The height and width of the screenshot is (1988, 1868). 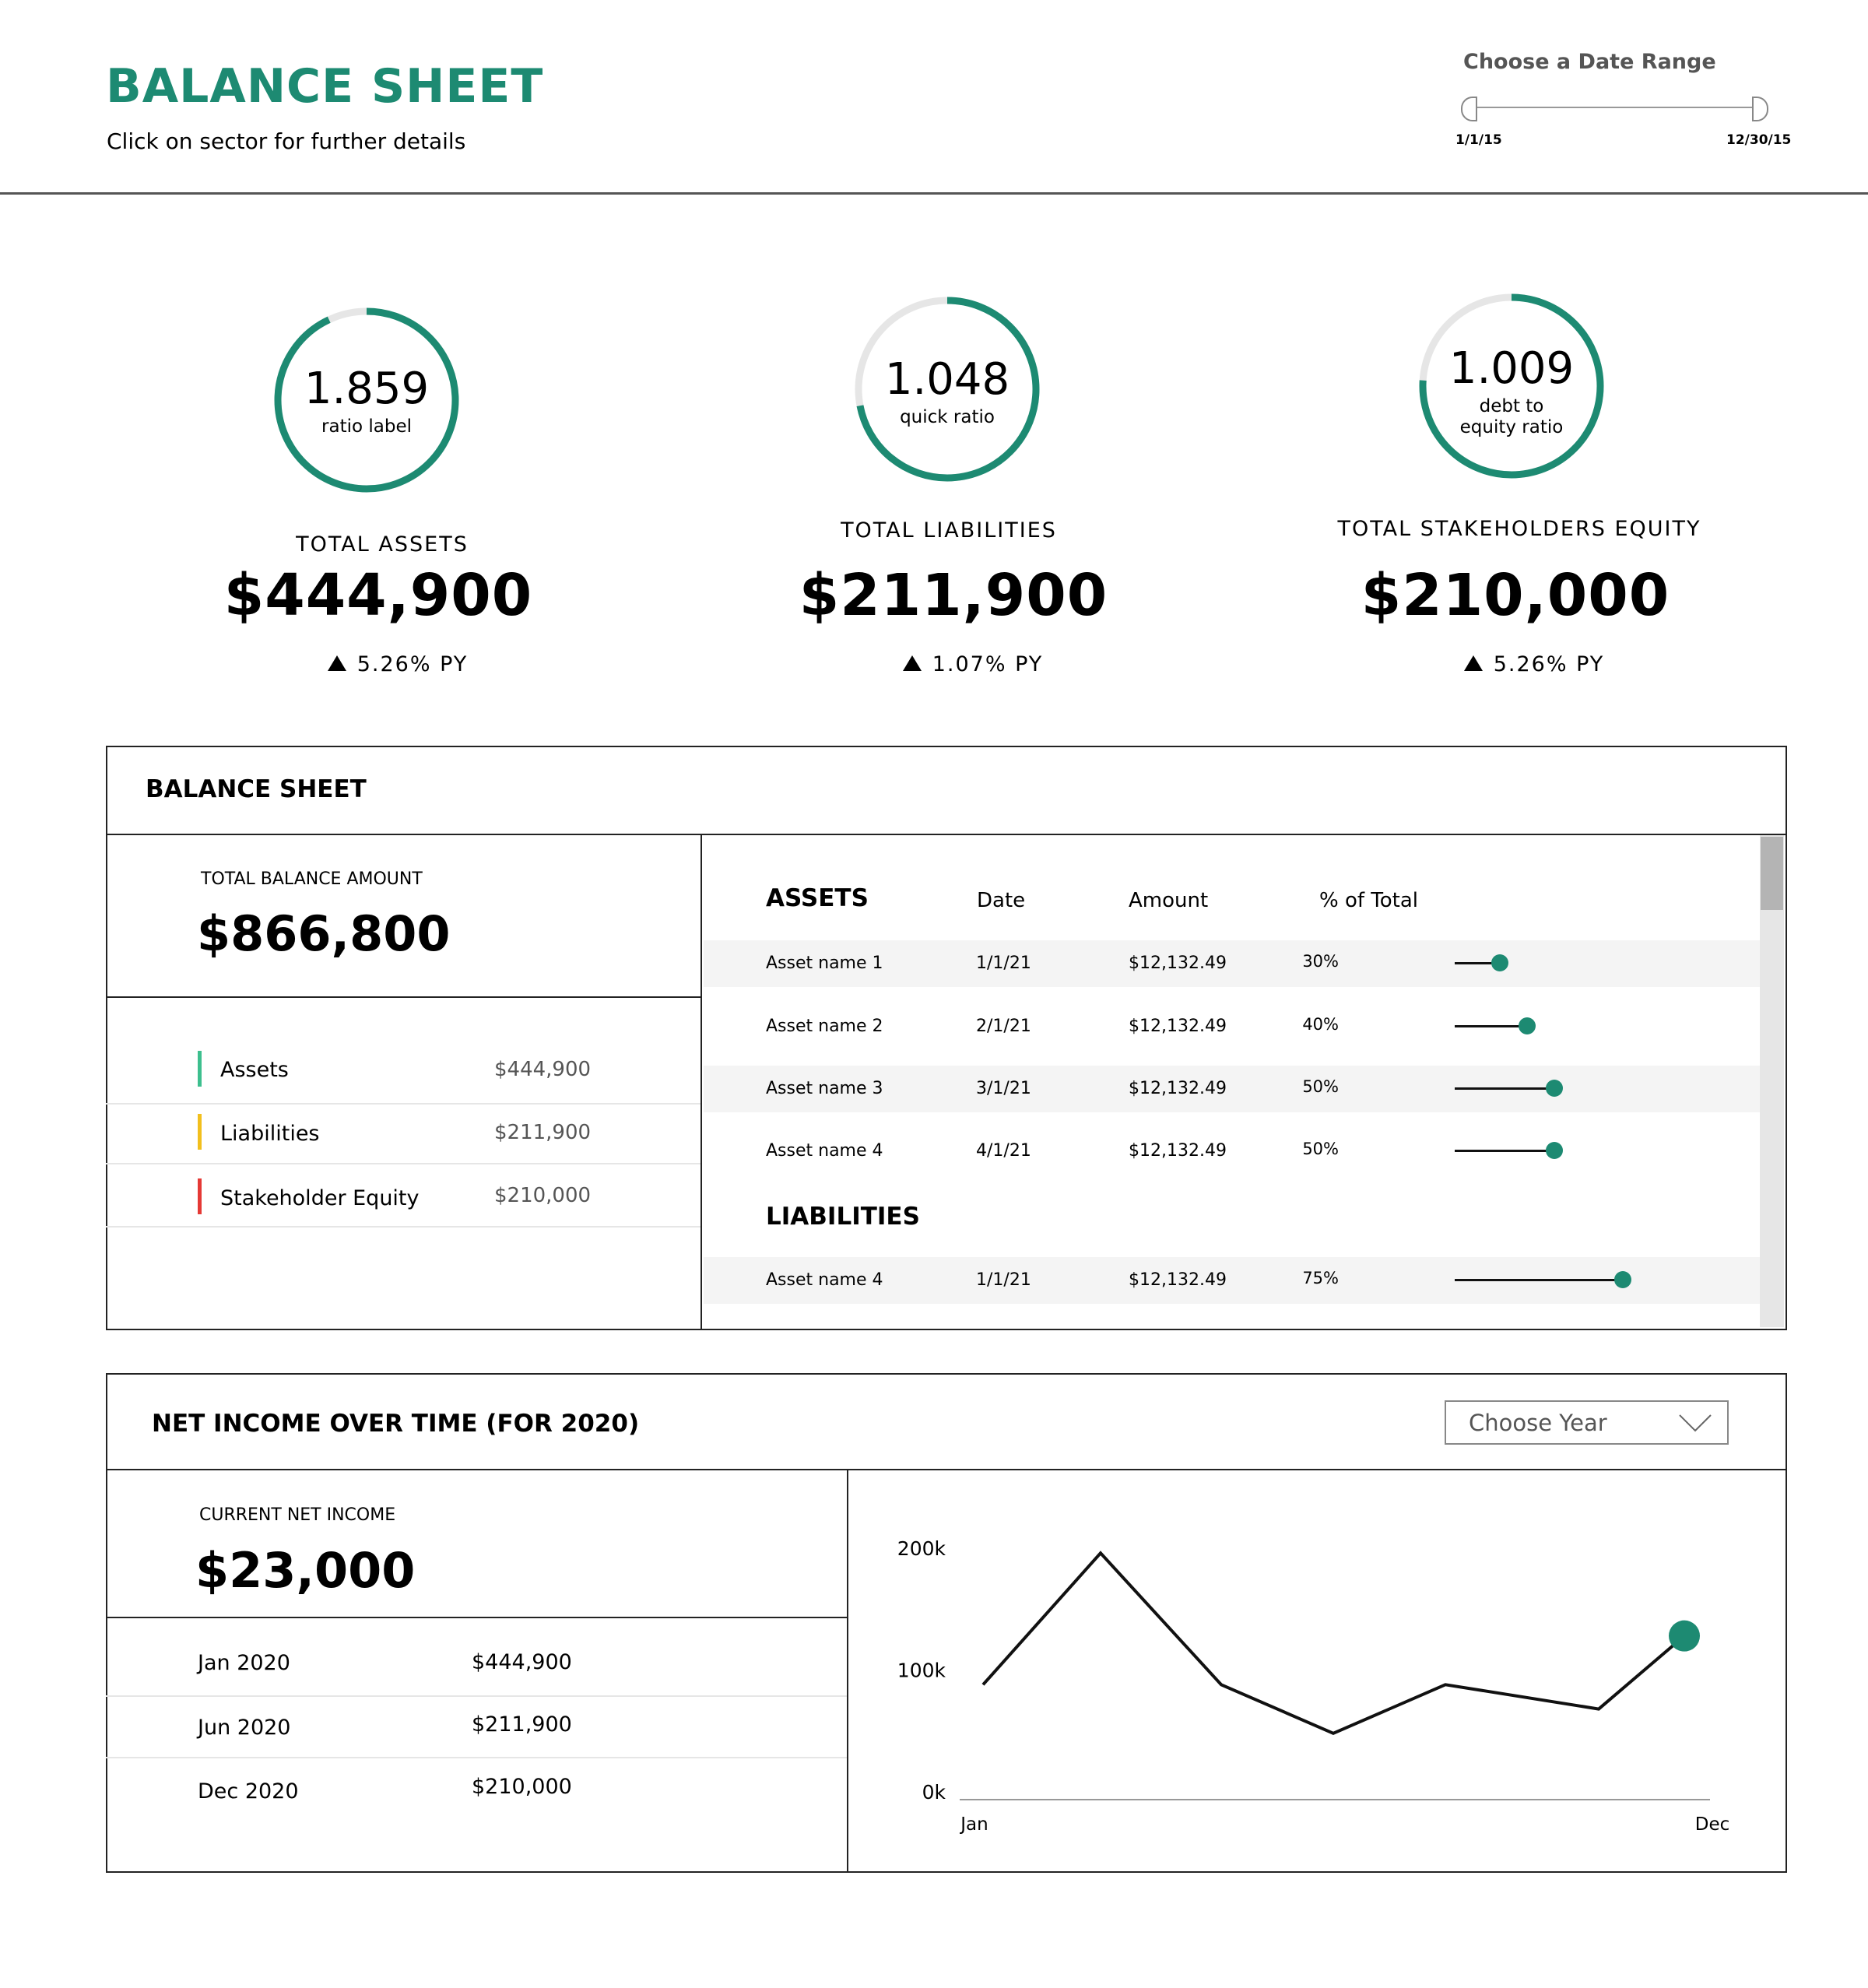 I want to click on year-select-label: Choose Year, so click(x=1538, y=1423).